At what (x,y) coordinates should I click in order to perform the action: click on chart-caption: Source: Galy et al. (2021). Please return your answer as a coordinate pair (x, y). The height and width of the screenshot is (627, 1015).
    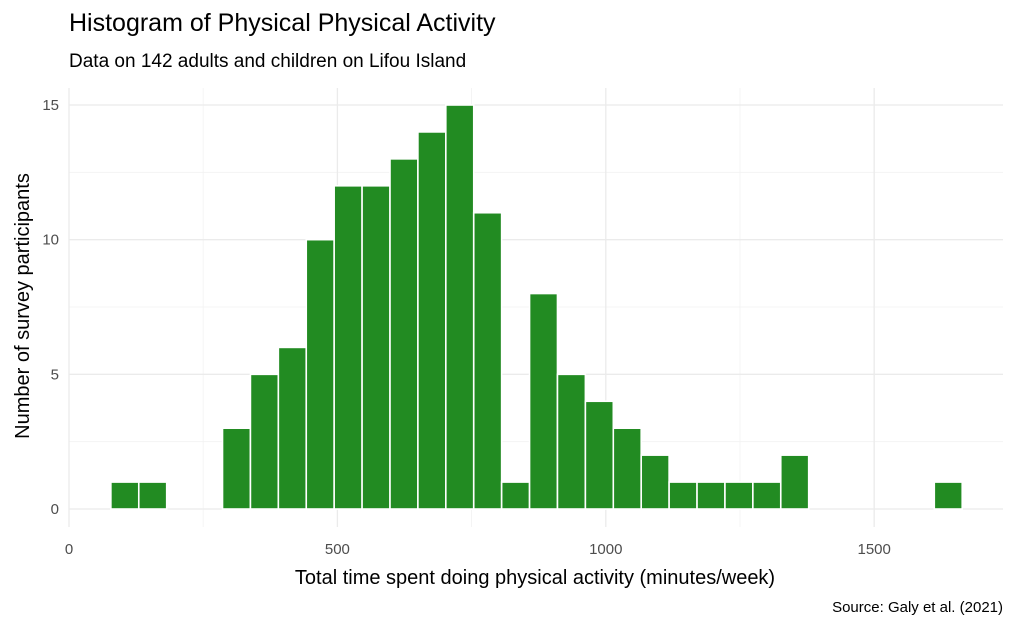
    Looking at the image, I should click on (917, 607).